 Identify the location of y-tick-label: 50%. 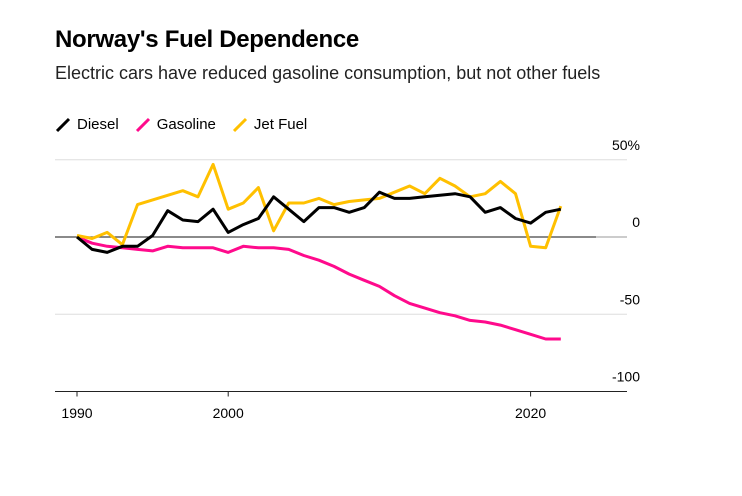
(626, 145).